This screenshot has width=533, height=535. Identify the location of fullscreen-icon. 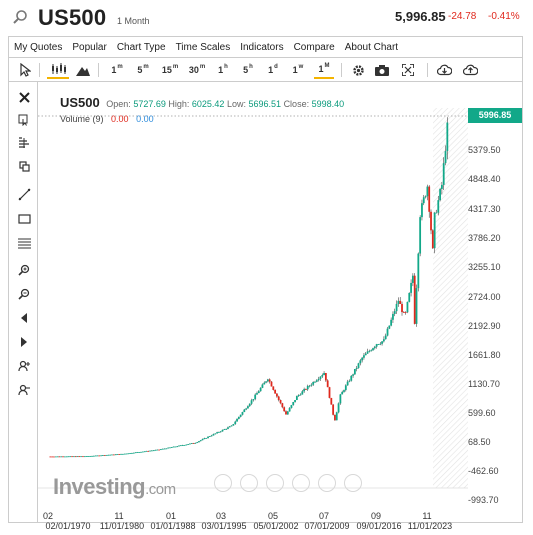
(408, 70).